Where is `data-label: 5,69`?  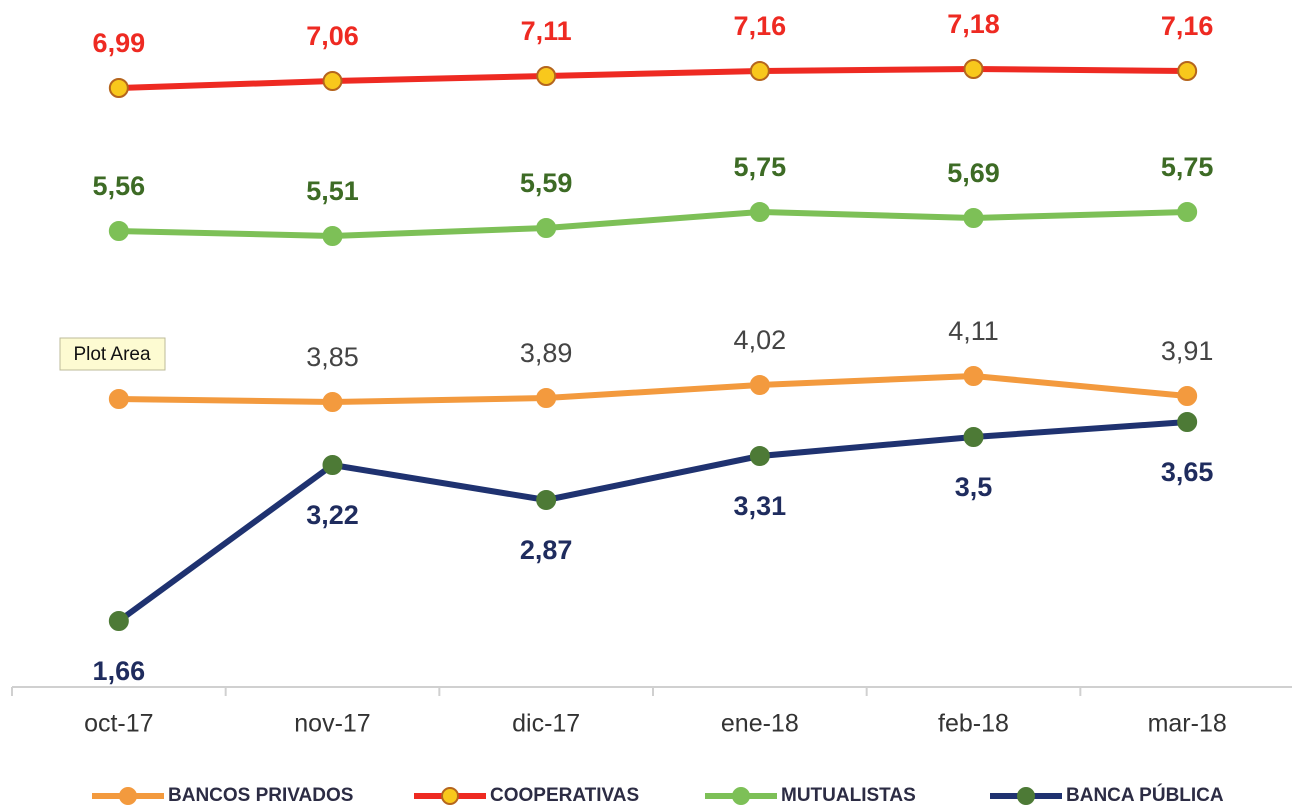
data-label: 5,69 is located at coordinates (973, 173).